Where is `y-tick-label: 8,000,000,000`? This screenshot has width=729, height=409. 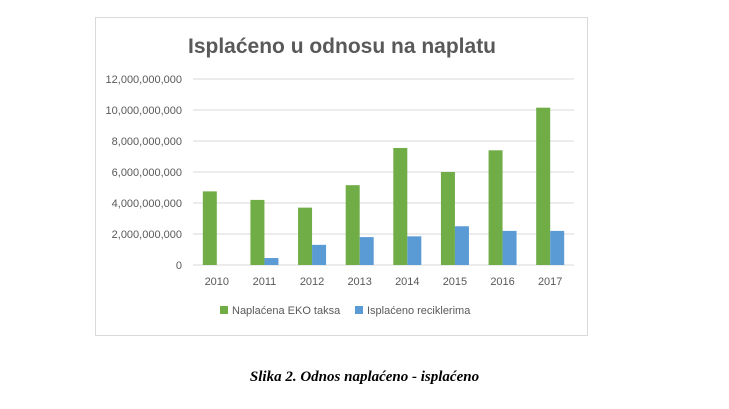 y-tick-label: 8,000,000,000 is located at coordinates (147, 142).